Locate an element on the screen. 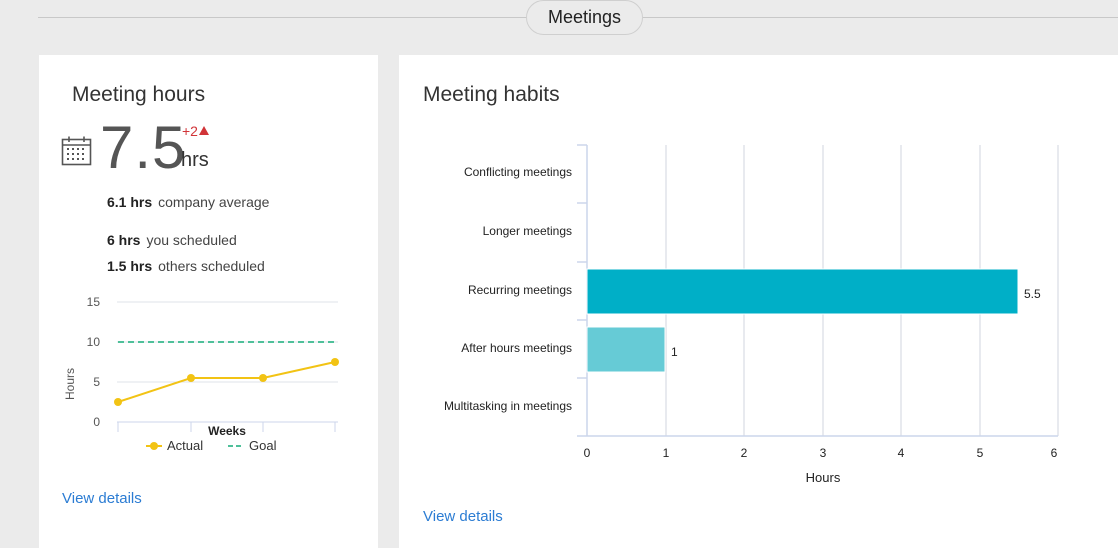 The width and height of the screenshot is (1118, 548). stat-value: 6.1 hrs is located at coordinates (130, 202).